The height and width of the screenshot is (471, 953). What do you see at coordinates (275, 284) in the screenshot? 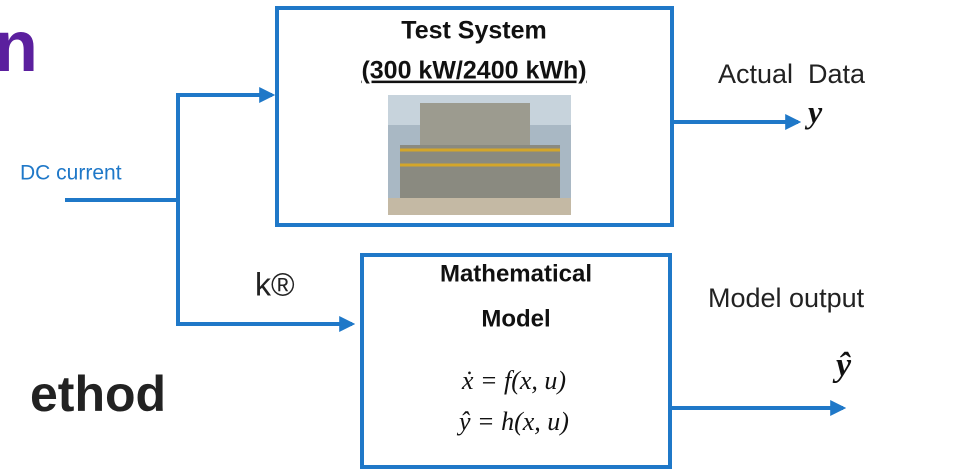
I see `cropped-text: k®` at bounding box center [275, 284].